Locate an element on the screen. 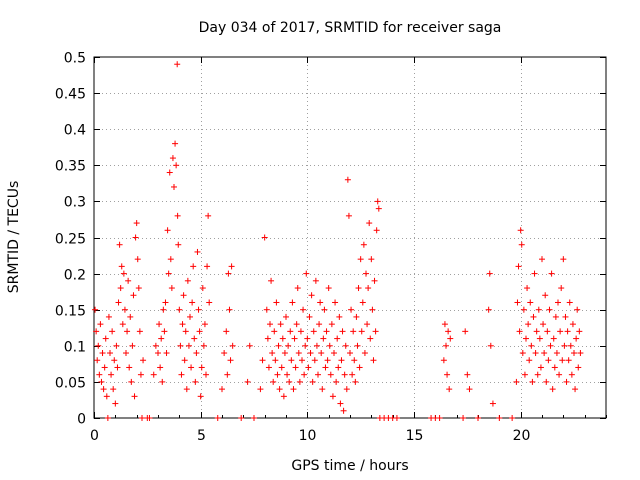 The width and height of the screenshot is (640, 480). x-tick-label: 15 is located at coordinates (415, 436).